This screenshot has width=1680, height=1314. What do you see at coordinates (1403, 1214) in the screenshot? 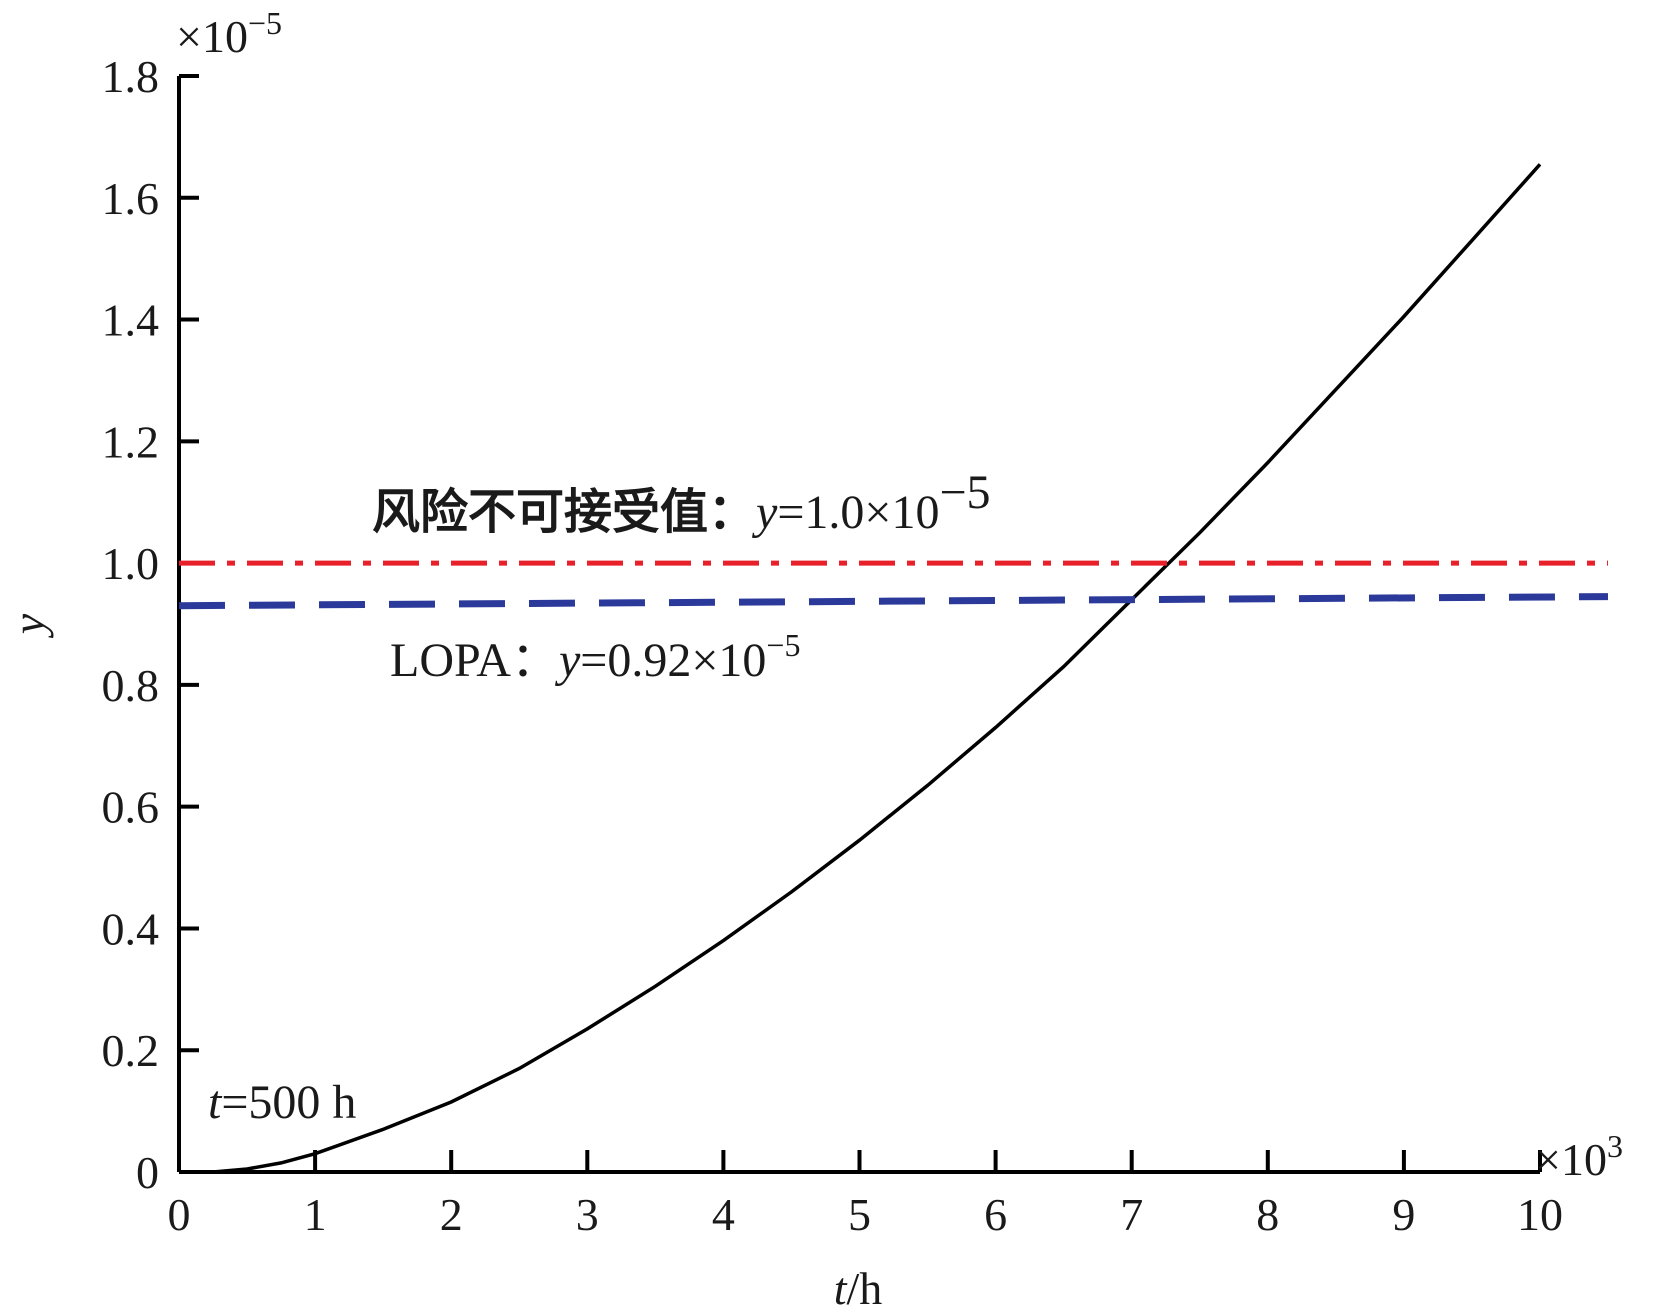
I see `x-tick-label: 9` at bounding box center [1403, 1214].